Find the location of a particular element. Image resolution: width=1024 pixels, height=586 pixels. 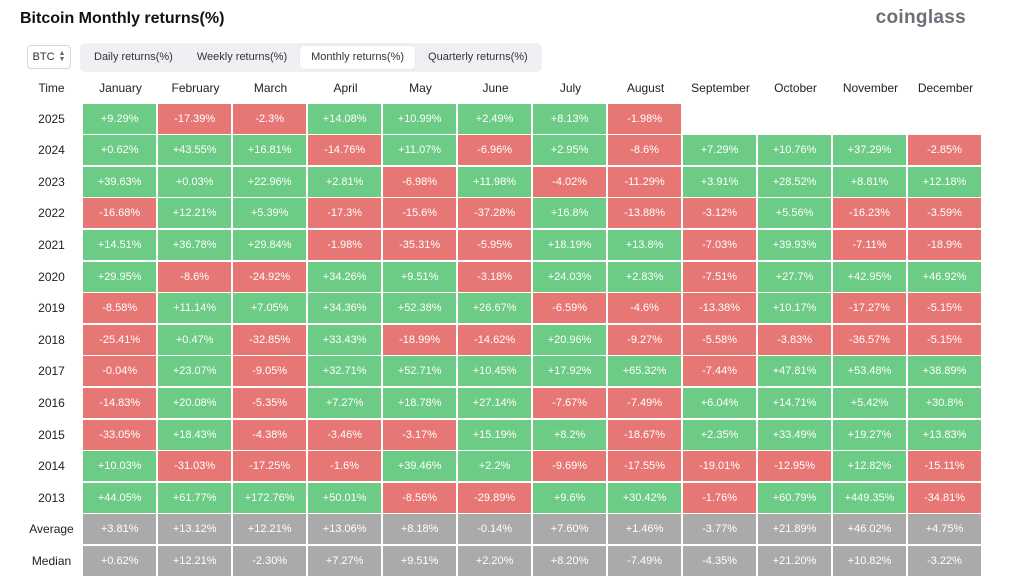

return-cell: +8.20% is located at coordinates (569, 560).